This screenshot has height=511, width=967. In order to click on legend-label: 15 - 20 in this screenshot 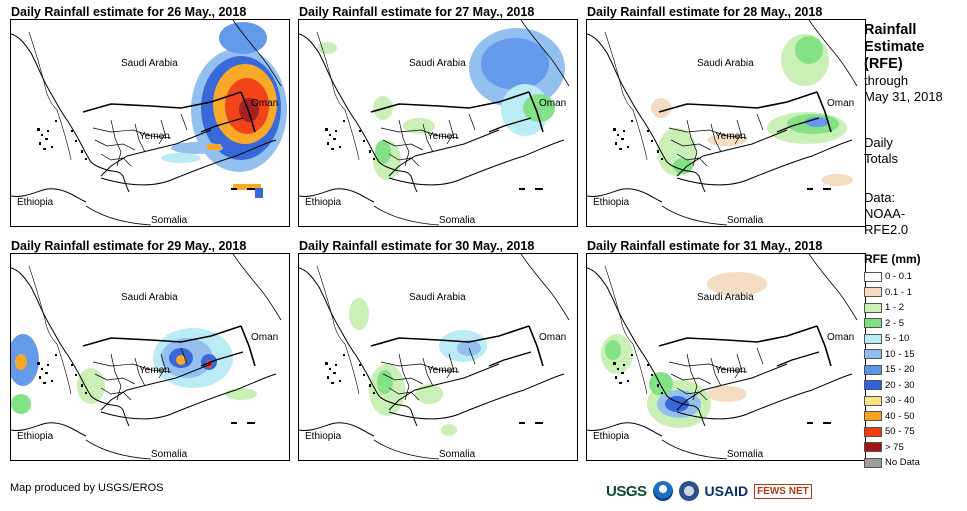, I will do `click(900, 370)`.